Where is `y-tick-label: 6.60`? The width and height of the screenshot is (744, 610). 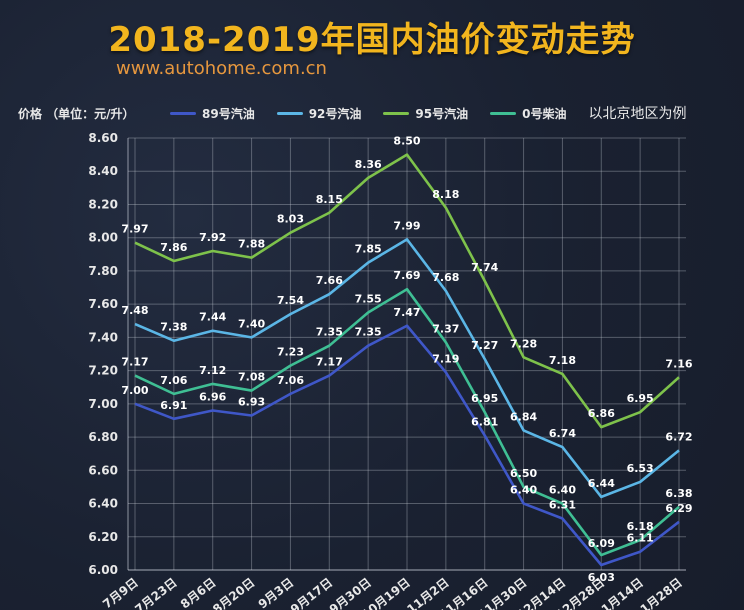 y-tick-label: 6.60 is located at coordinates (103, 470).